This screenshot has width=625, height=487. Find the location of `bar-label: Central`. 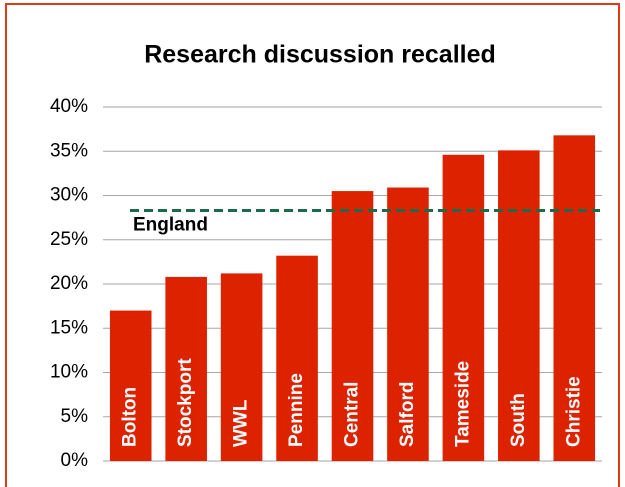

bar-label: Central is located at coordinates (352, 414).